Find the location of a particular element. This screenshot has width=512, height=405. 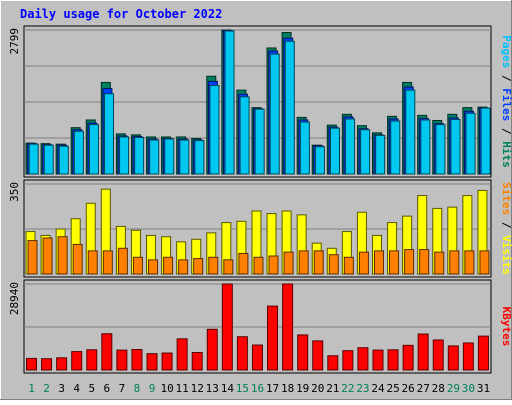

day-label-13: 13 is located at coordinates (212, 388).